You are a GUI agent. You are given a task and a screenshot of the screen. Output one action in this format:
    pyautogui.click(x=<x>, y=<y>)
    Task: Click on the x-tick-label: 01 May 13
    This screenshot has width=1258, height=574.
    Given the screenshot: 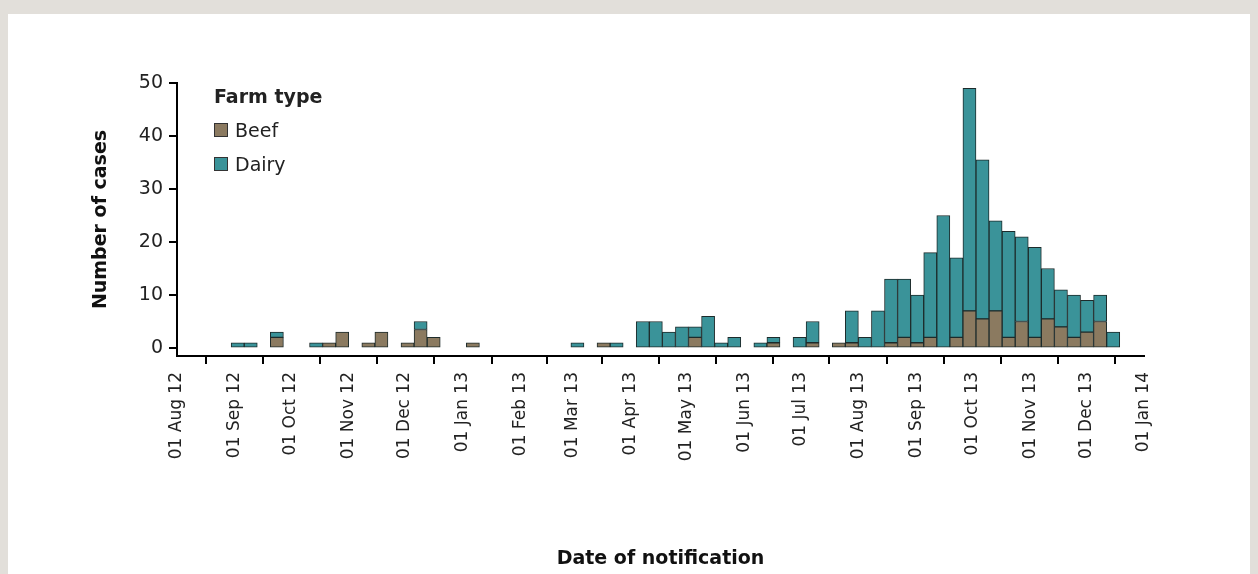 What is the action you would take?
    pyautogui.click(x=685, y=417)
    